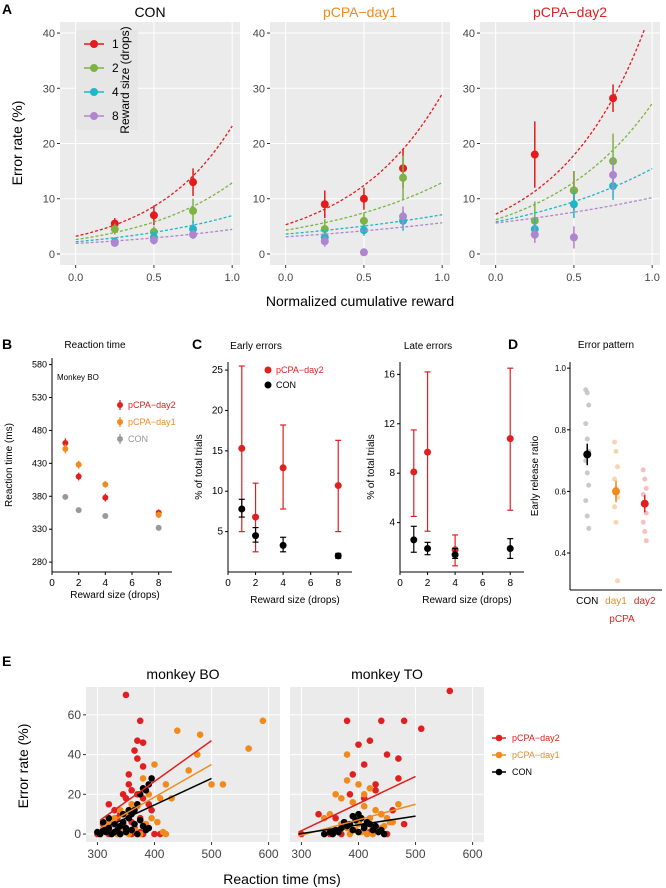 The width and height of the screenshot is (666, 888). What do you see at coordinates (39, 365) in the screenshot?
I see `y-tick-label: 580` at bounding box center [39, 365].